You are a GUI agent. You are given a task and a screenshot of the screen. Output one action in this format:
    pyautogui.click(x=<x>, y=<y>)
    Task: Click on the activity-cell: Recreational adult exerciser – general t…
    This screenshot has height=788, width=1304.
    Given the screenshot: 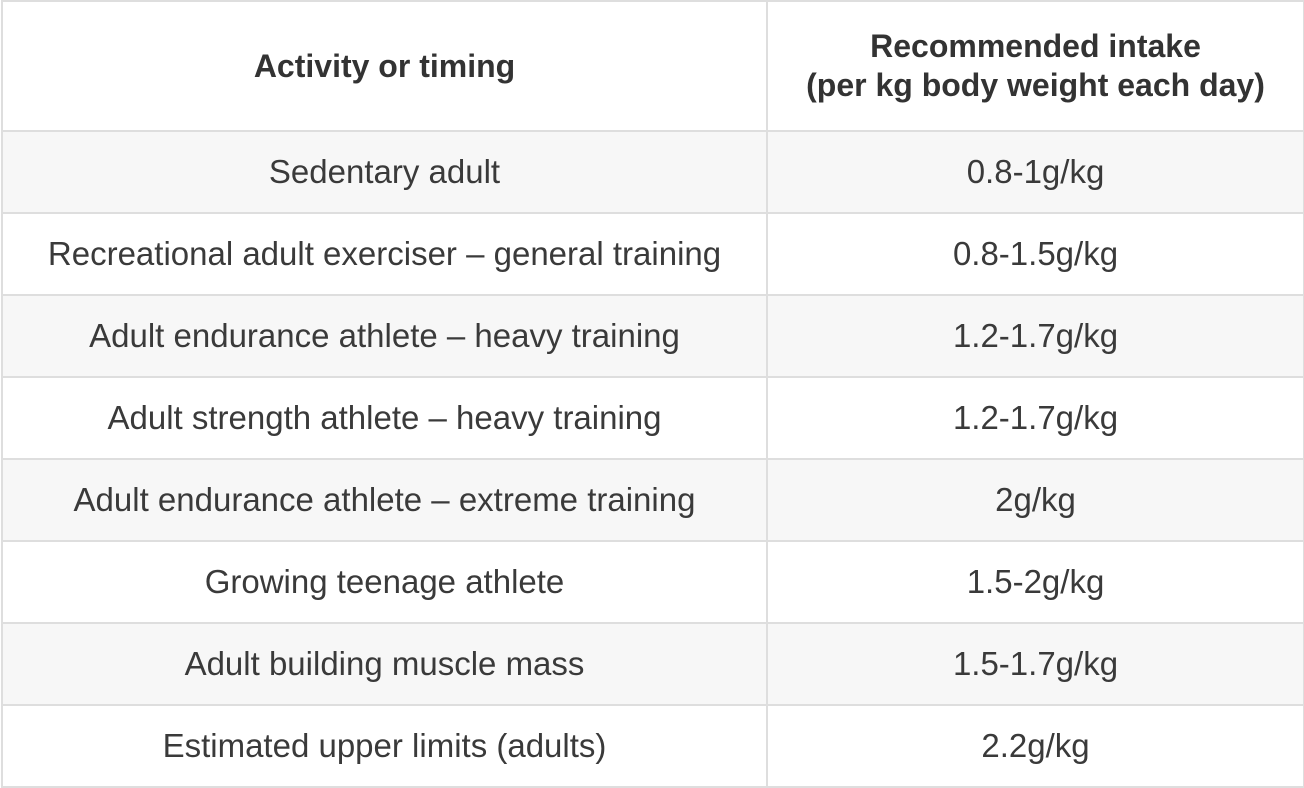 What is the action you would take?
    pyautogui.click(x=384, y=254)
    